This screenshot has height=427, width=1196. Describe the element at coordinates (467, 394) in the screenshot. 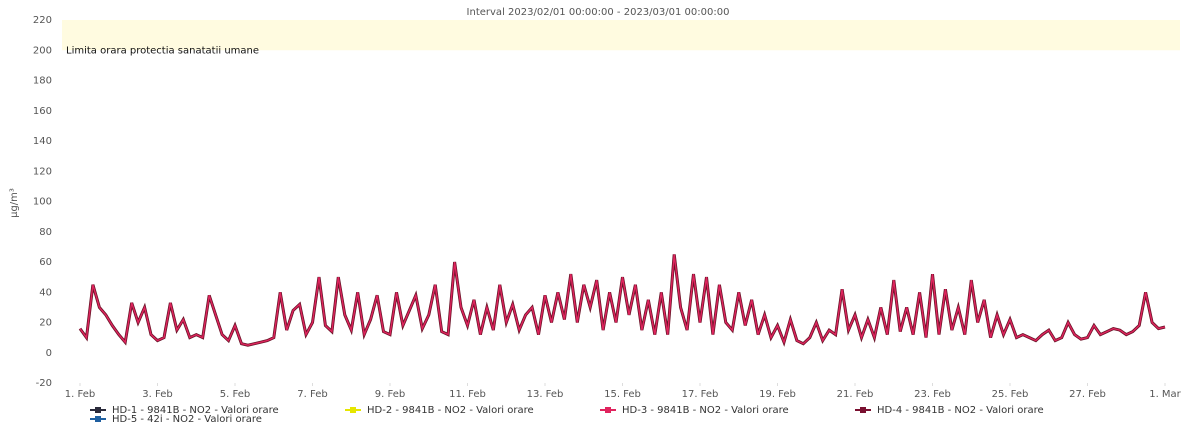

I see `x-tick-label: 11. Feb` at that location.